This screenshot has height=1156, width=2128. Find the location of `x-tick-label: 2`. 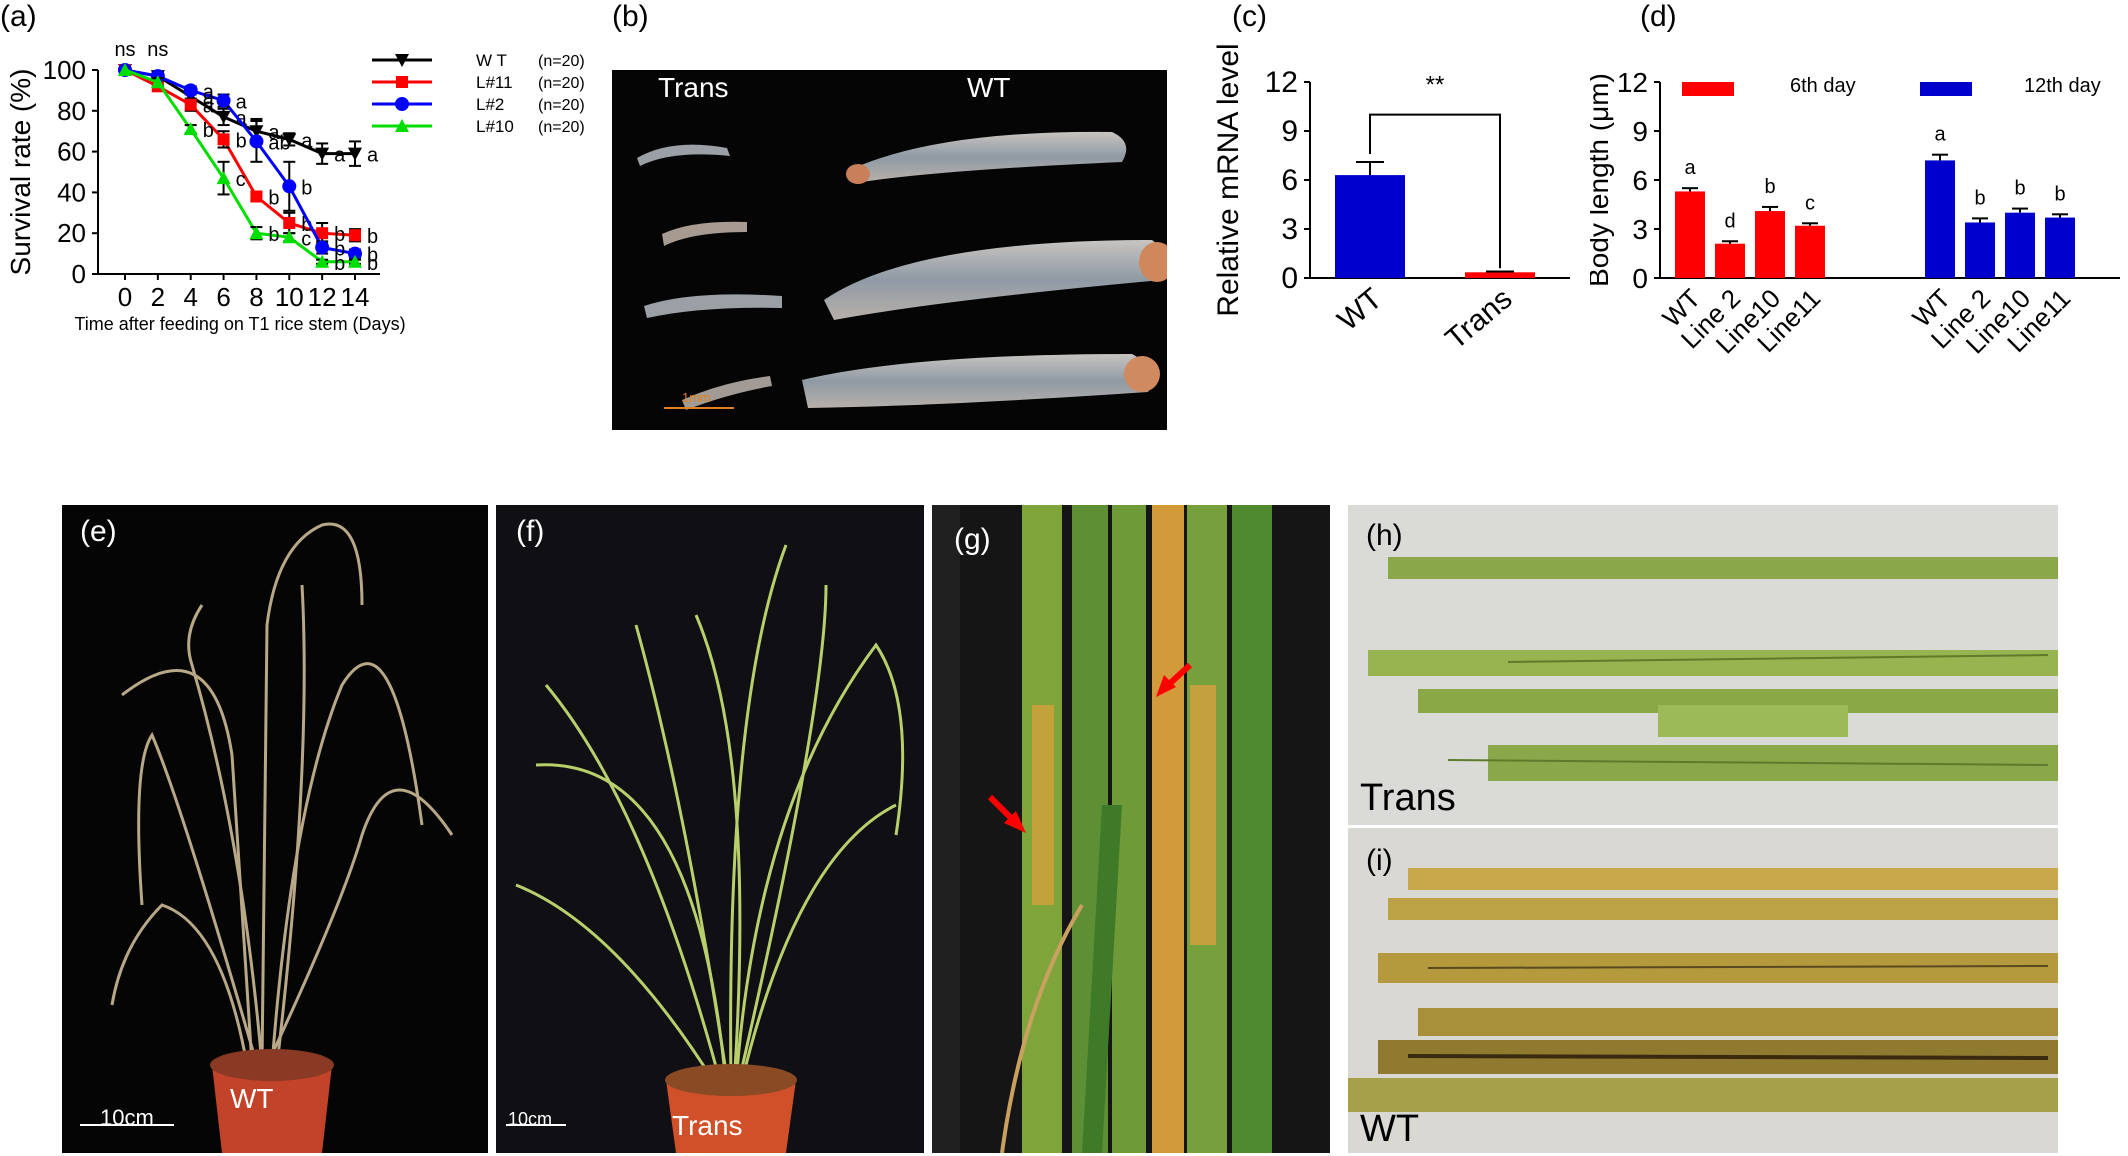

x-tick-label: 2 is located at coordinates (158, 297).